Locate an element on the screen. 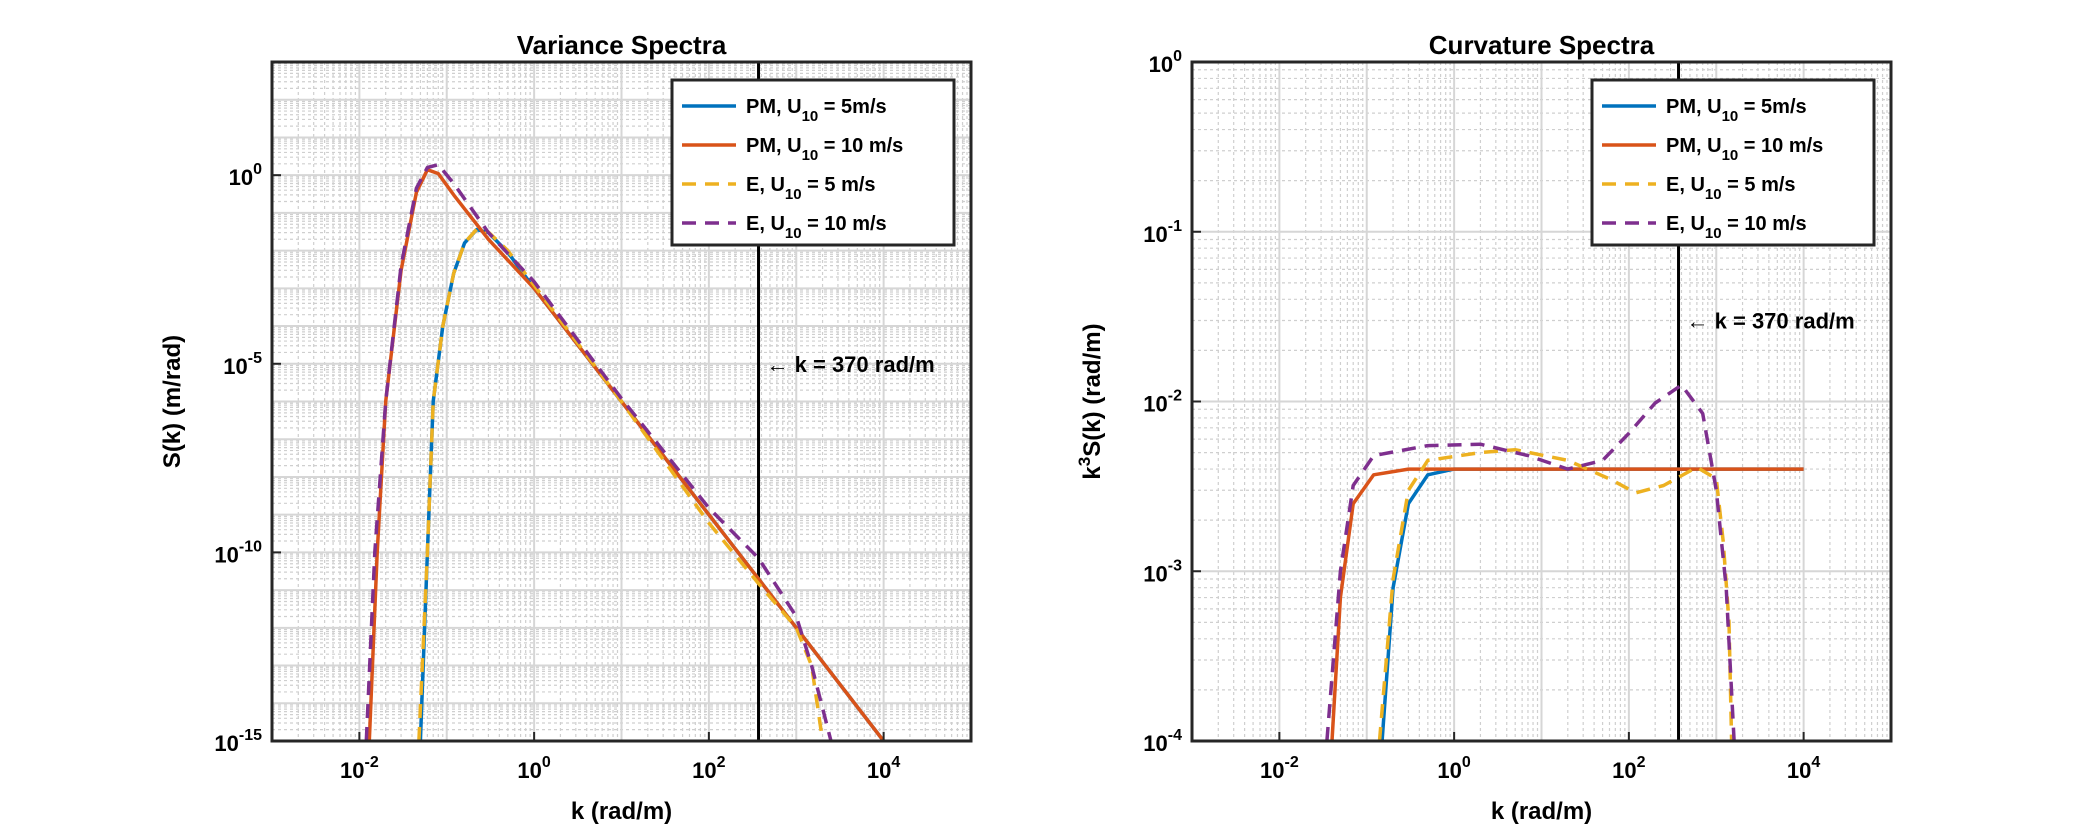  y-tick-exponent: -10 is located at coordinates (250, 546).